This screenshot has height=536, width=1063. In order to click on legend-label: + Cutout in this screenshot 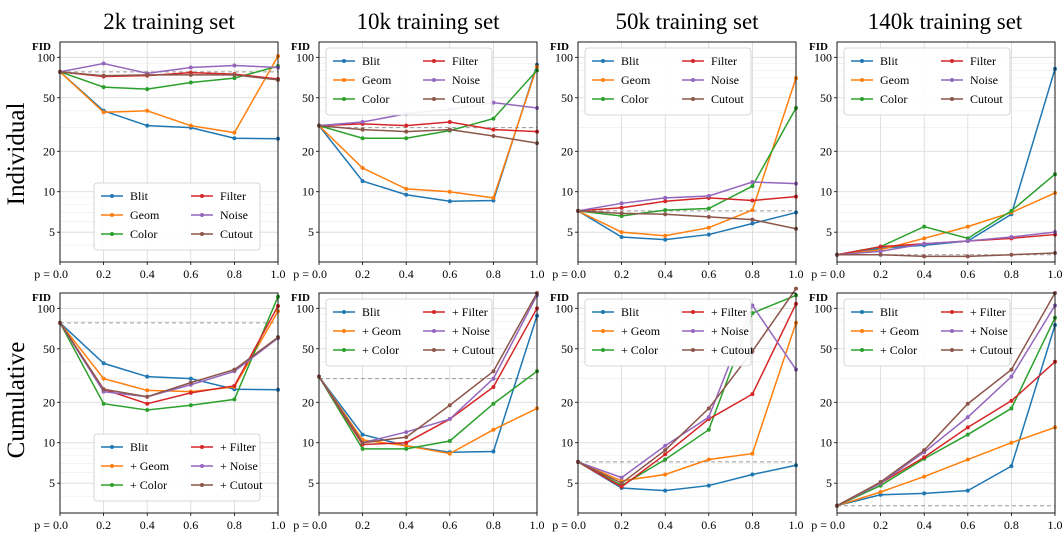, I will do `click(991, 350)`.